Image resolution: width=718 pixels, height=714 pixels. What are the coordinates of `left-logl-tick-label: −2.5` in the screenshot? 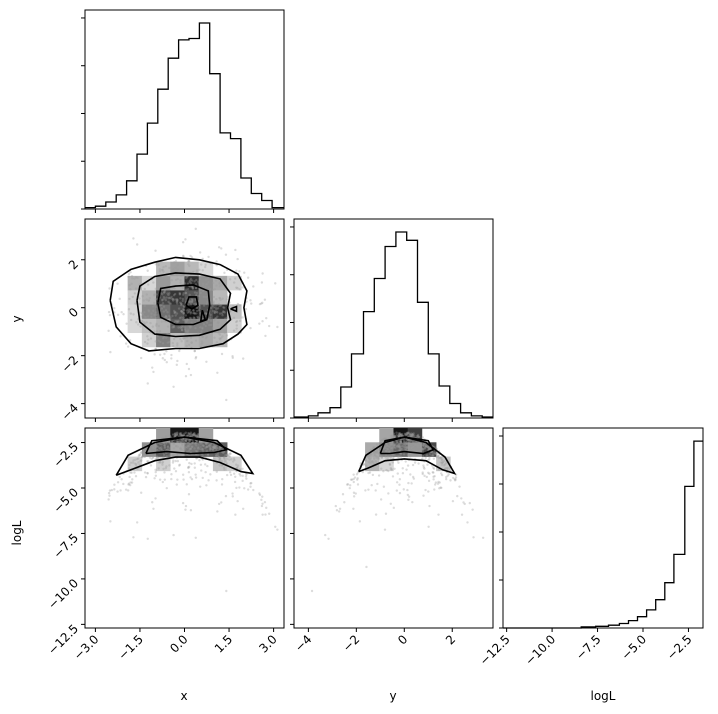 It's located at (66, 455).